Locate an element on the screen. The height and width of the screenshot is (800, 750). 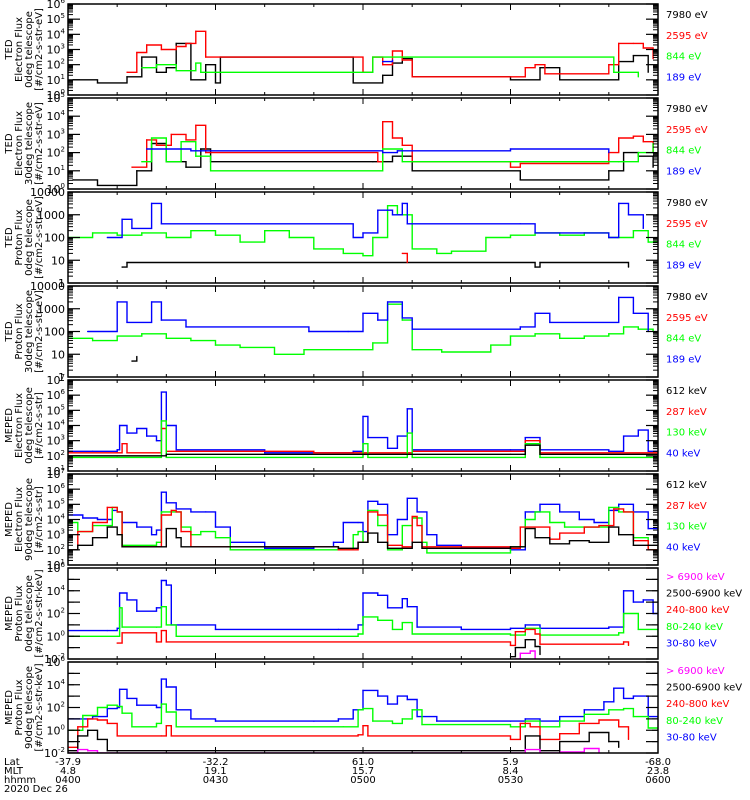
y-axis-label-line: TED is located at coordinates (9, 237).